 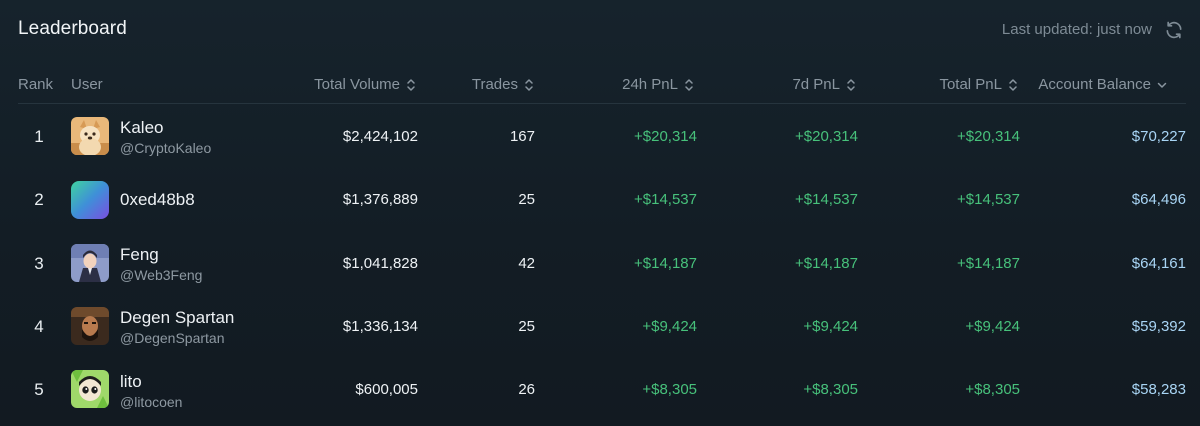 What do you see at coordinates (157, 199) in the screenshot?
I see `user-name: 0xed48b8` at bounding box center [157, 199].